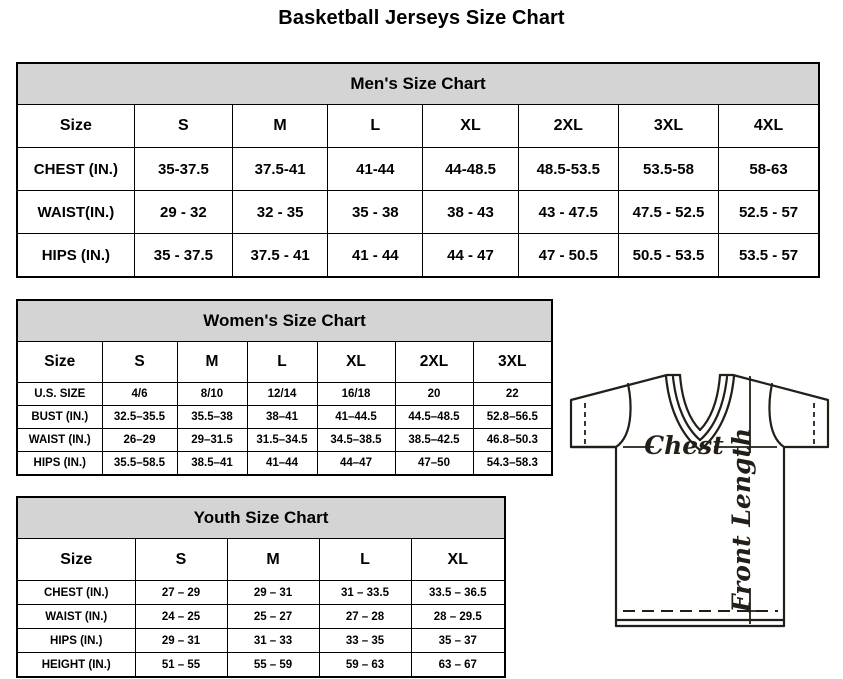 Image resolution: width=843 pixels, height=679 pixels. I want to click on mens-header-m: M, so click(280, 126).